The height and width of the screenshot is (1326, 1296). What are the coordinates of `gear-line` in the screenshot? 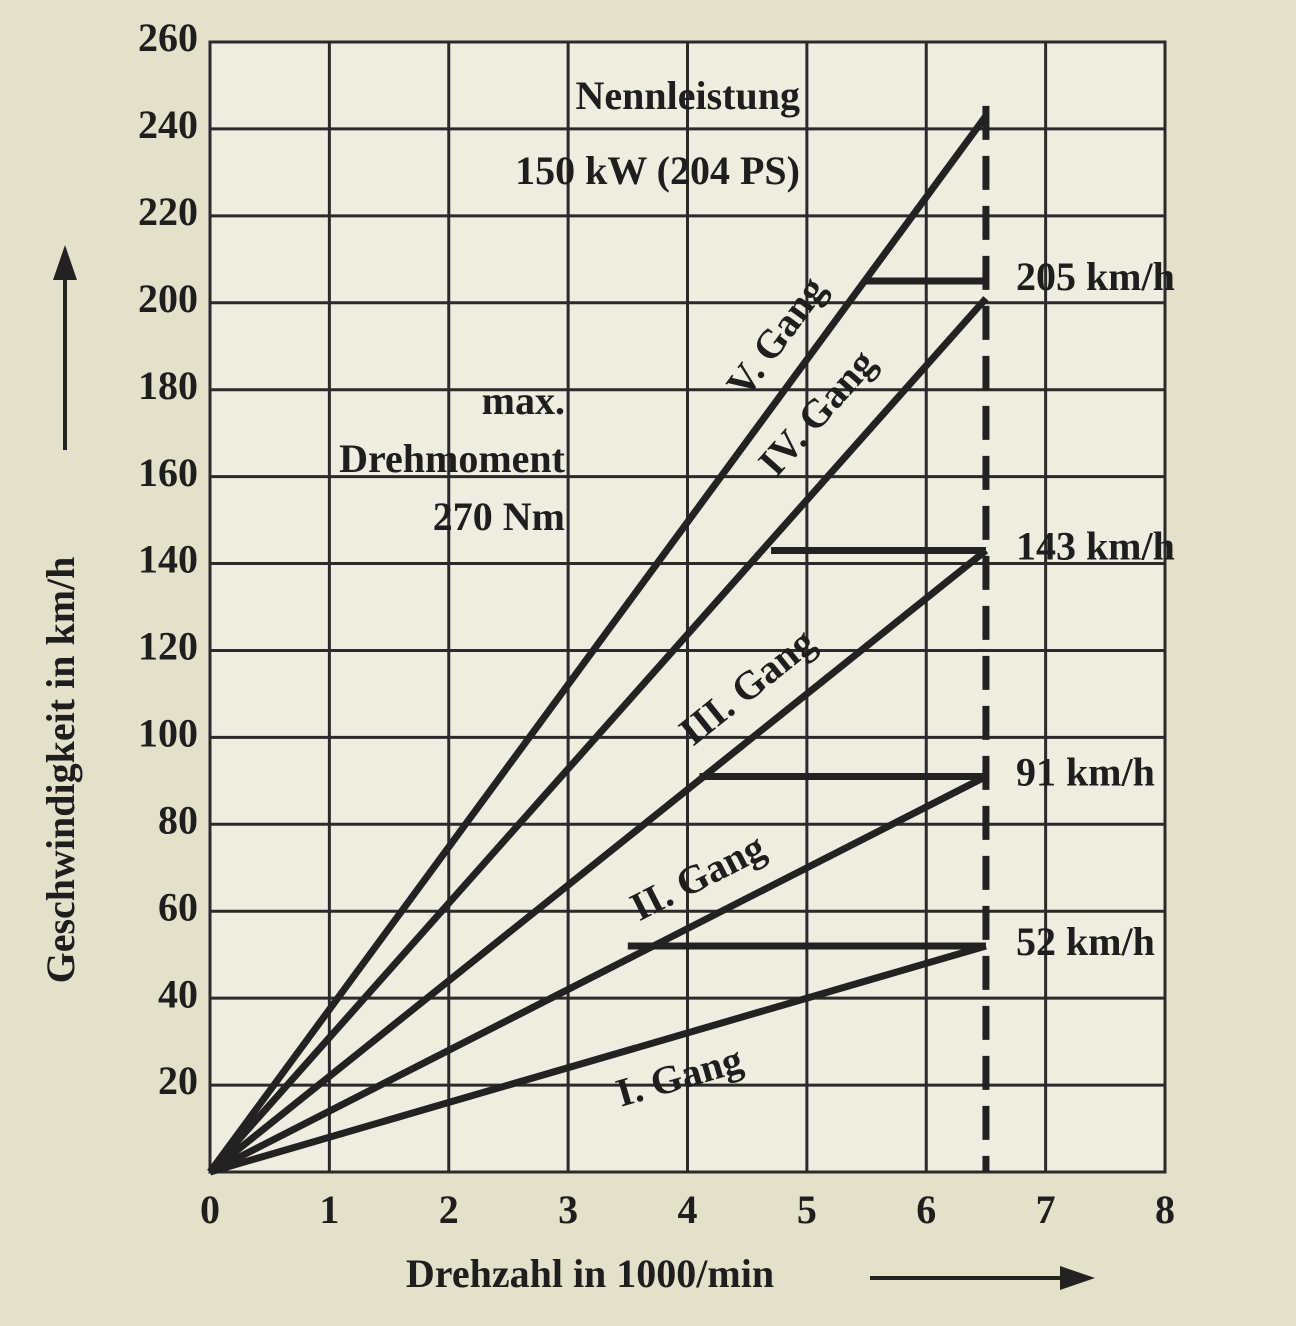 It's located at (598, 1059).